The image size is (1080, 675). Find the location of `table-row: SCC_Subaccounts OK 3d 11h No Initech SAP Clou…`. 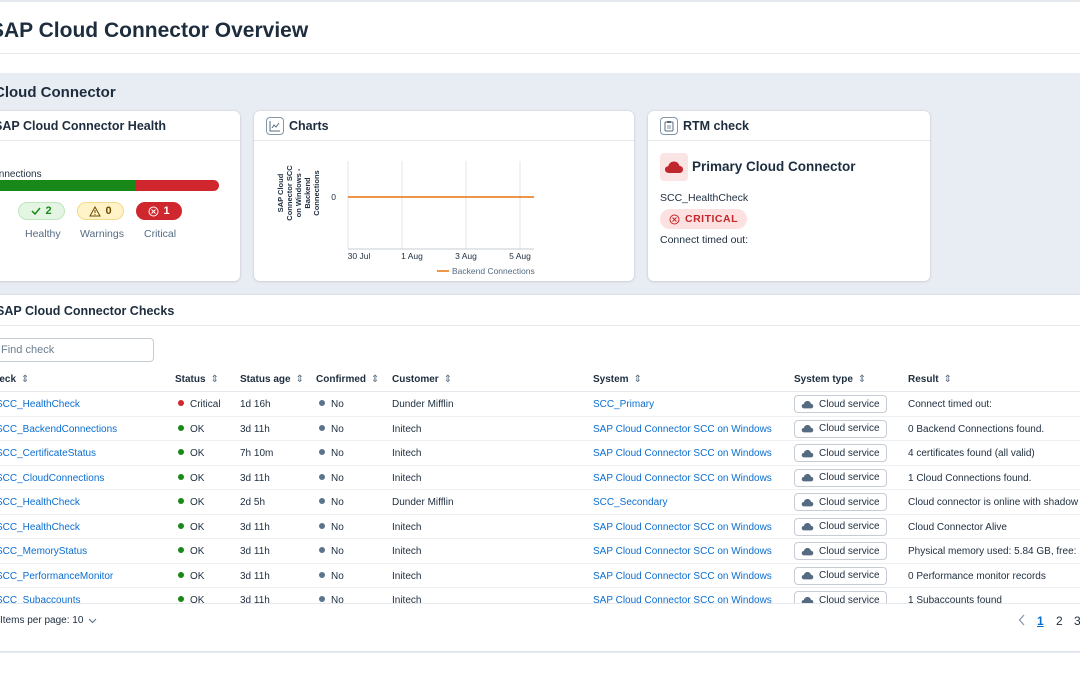

table-row: SCC_Subaccounts OK 3d 11h No Initech SAP Clou… is located at coordinates (540, 596).